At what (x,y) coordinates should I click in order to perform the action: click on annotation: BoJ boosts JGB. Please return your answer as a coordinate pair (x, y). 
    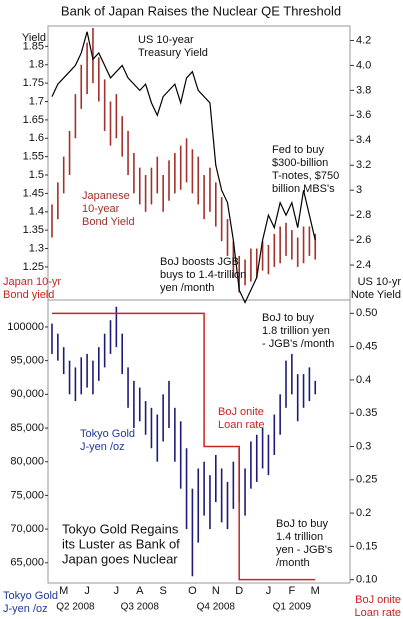
    Looking at the image, I should click on (199, 262).